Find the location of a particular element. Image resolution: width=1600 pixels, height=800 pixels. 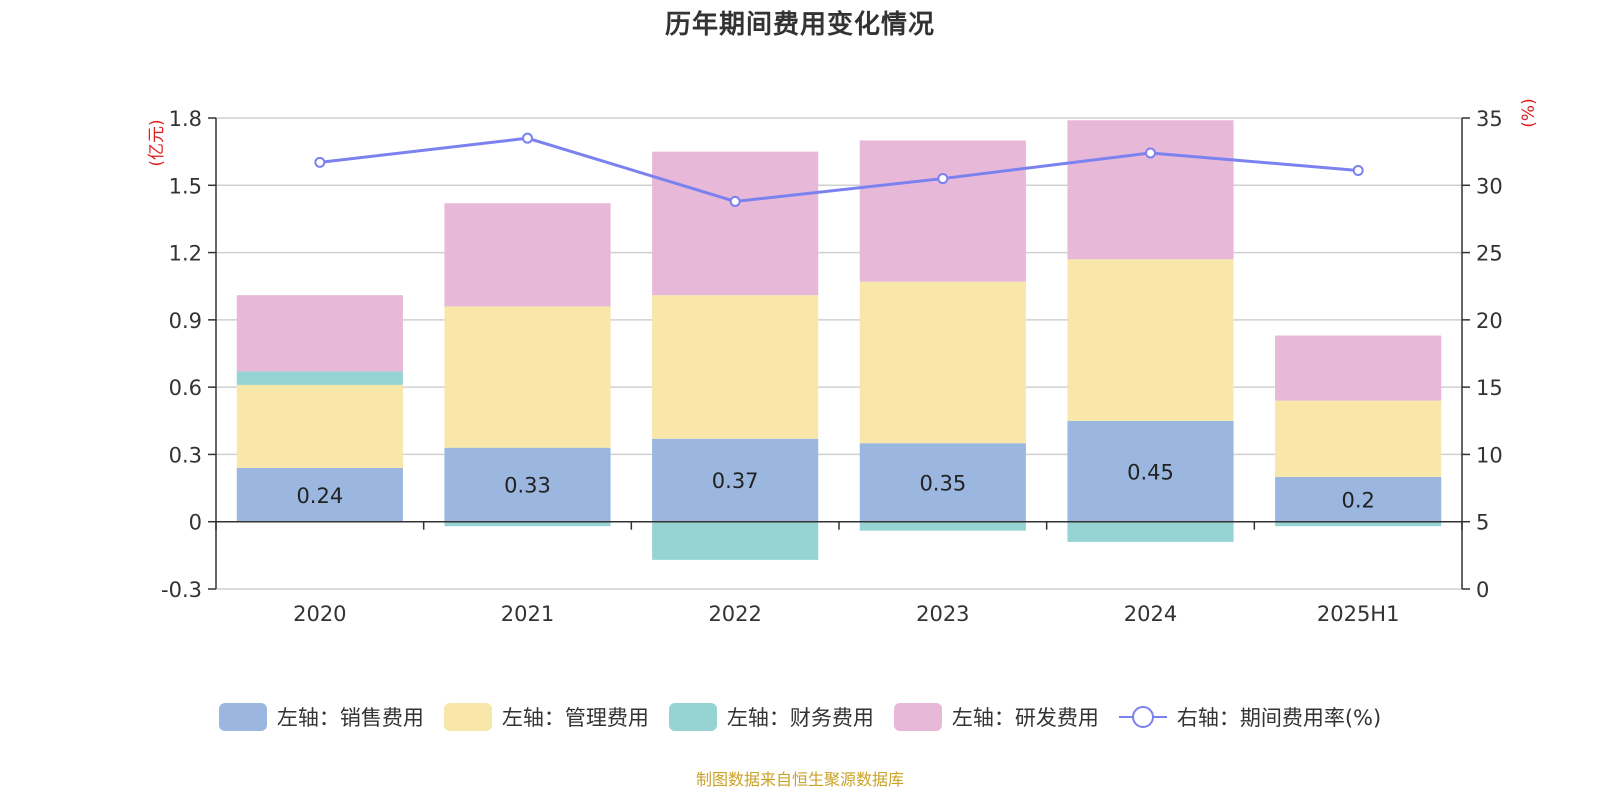

left-tick-label: 0.9 is located at coordinates (185, 321).